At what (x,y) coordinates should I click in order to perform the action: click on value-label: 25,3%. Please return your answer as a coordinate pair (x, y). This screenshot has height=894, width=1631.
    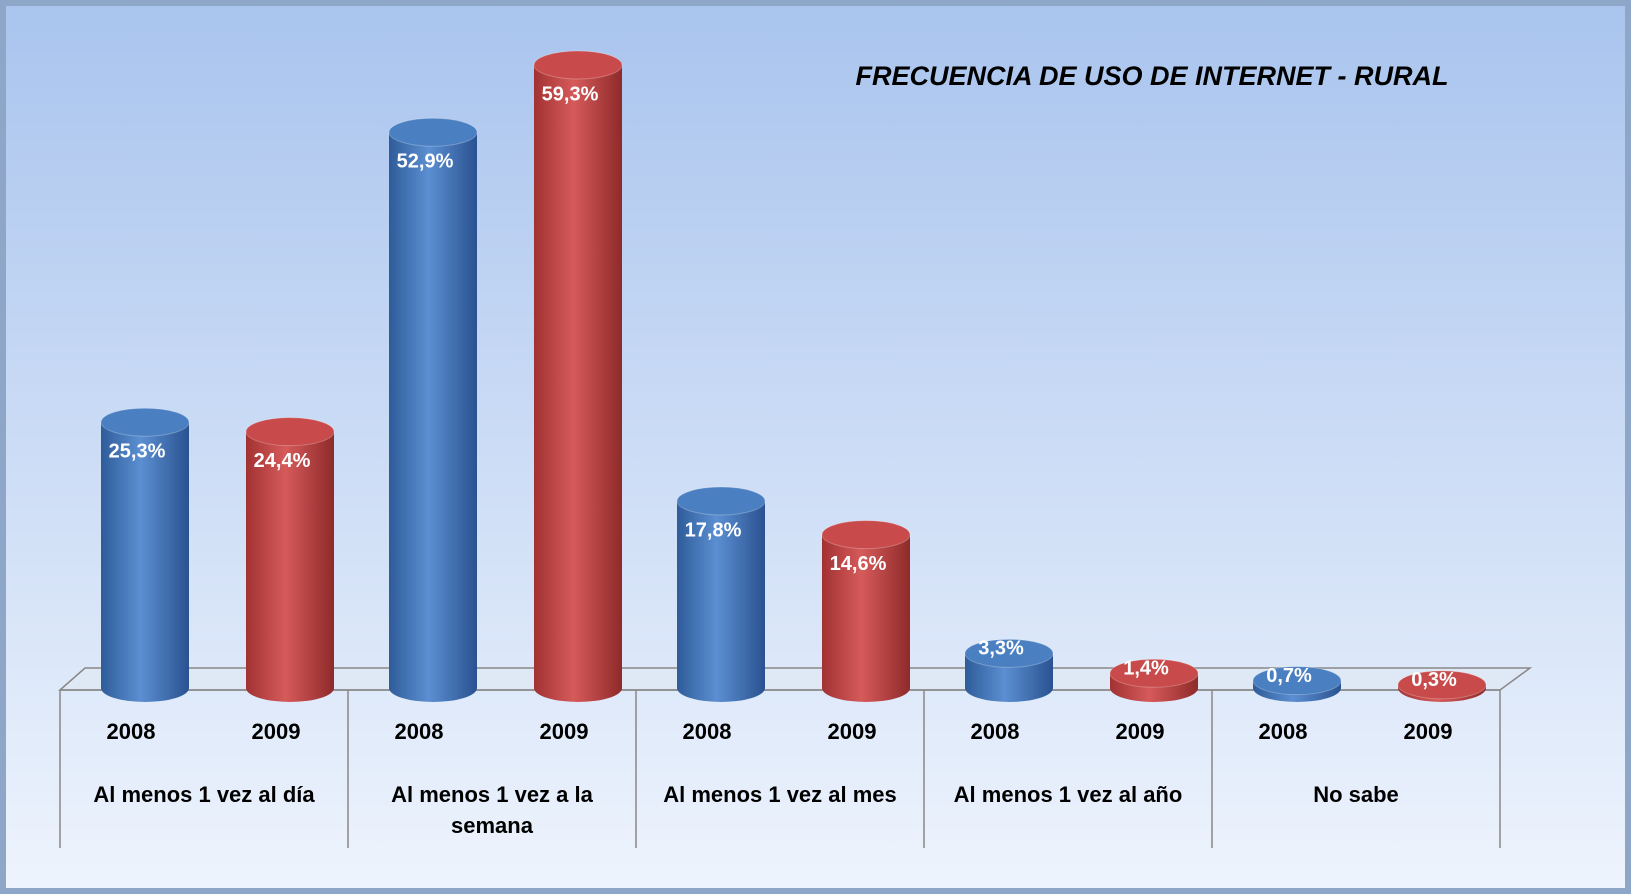
    Looking at the image, I should click on (137, 451).